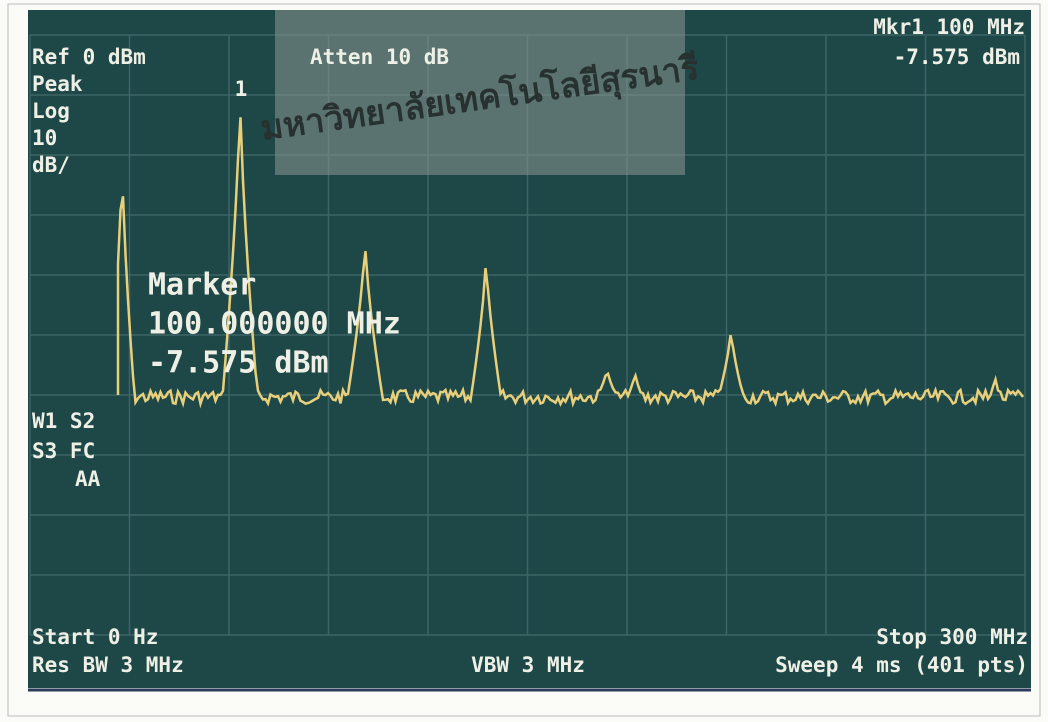  Describe the element at coordinates (51, 111) in the screenshot. I see `scale-type: Log` at that location.